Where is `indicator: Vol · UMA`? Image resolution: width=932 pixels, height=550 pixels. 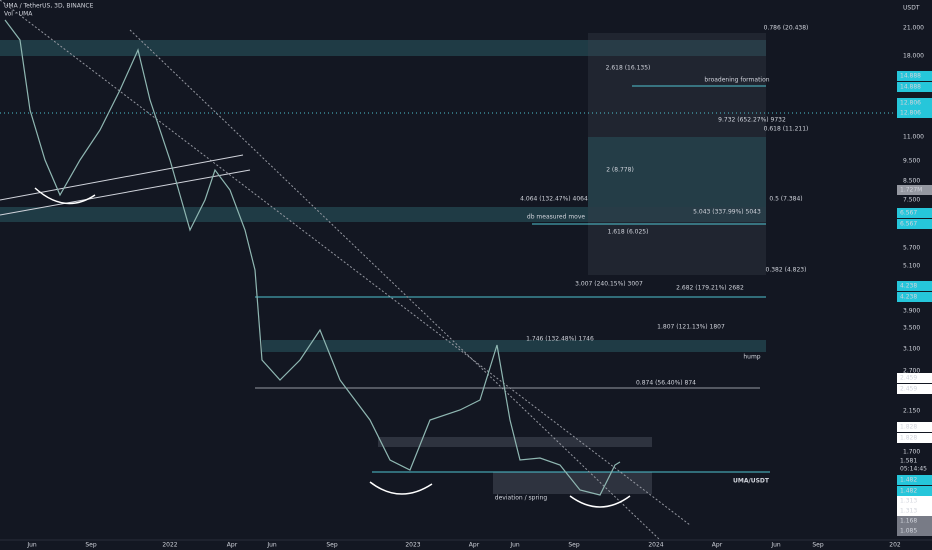
indicator: Vol · UMA is located at coordinates (18, 14).